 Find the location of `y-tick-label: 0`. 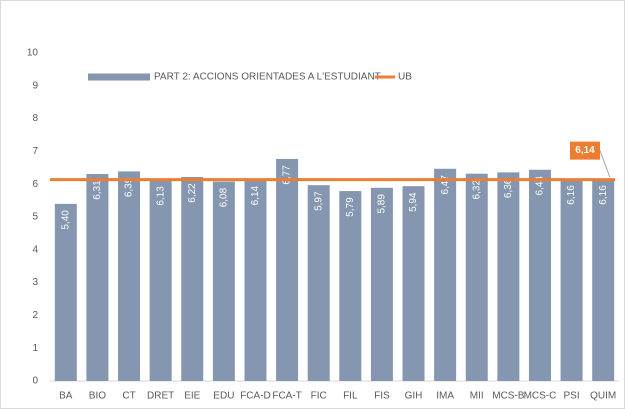

y-tick-label: 0 is located at coordinates (35, 381).